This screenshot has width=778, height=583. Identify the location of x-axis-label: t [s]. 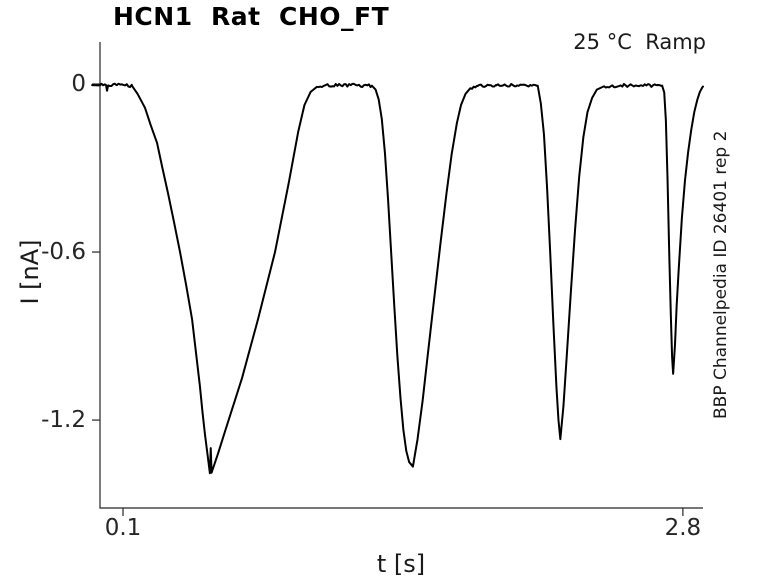
(401, 564).